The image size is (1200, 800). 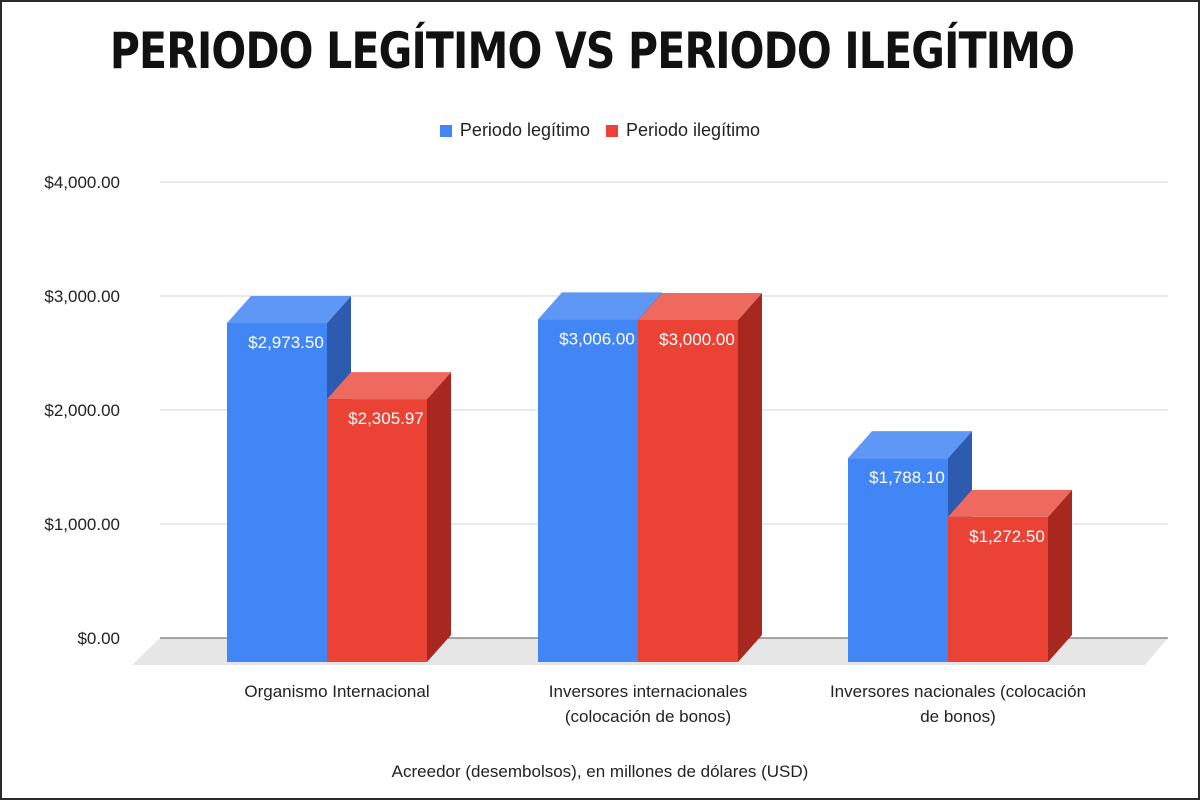 I want to click on chart-legend: Periodo legítimo Periodo ilegítimo, so click(x=600, y=130).